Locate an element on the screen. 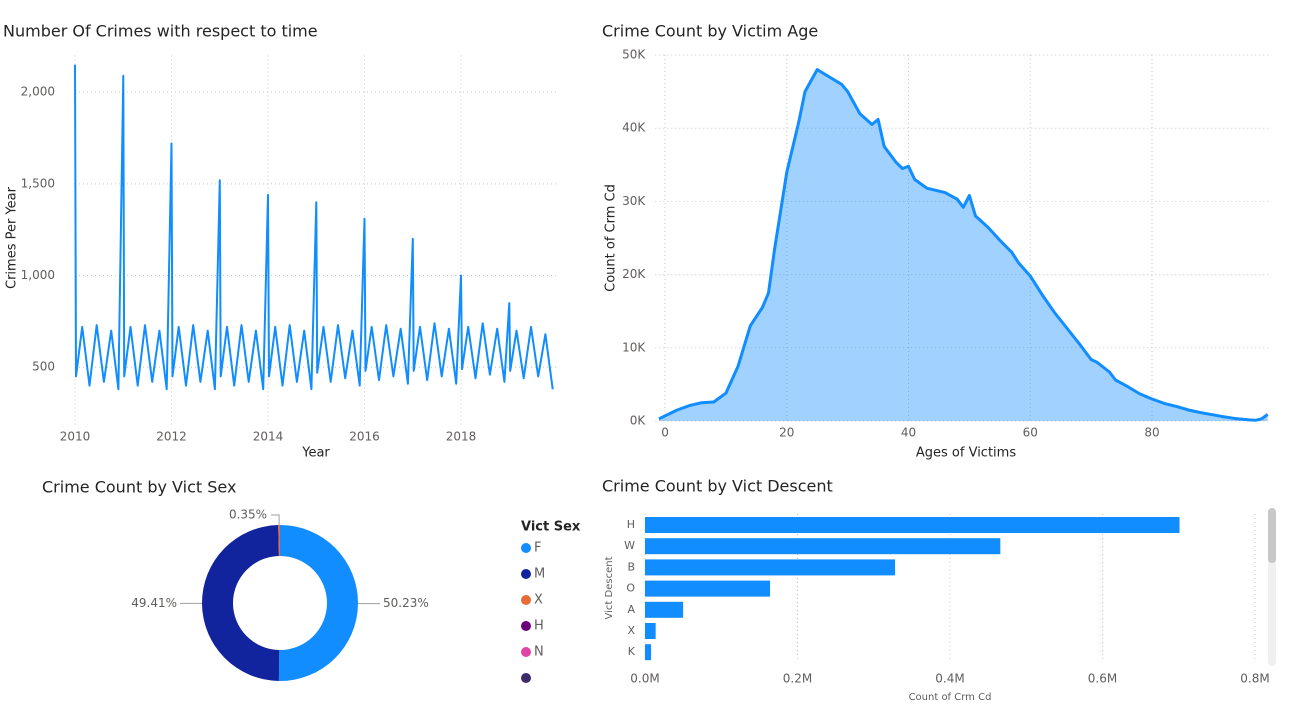 The height and width of the screenshot is (705, 1298). chart-title: Crime Count by Vict Descent is located at coordinates (717, 486).